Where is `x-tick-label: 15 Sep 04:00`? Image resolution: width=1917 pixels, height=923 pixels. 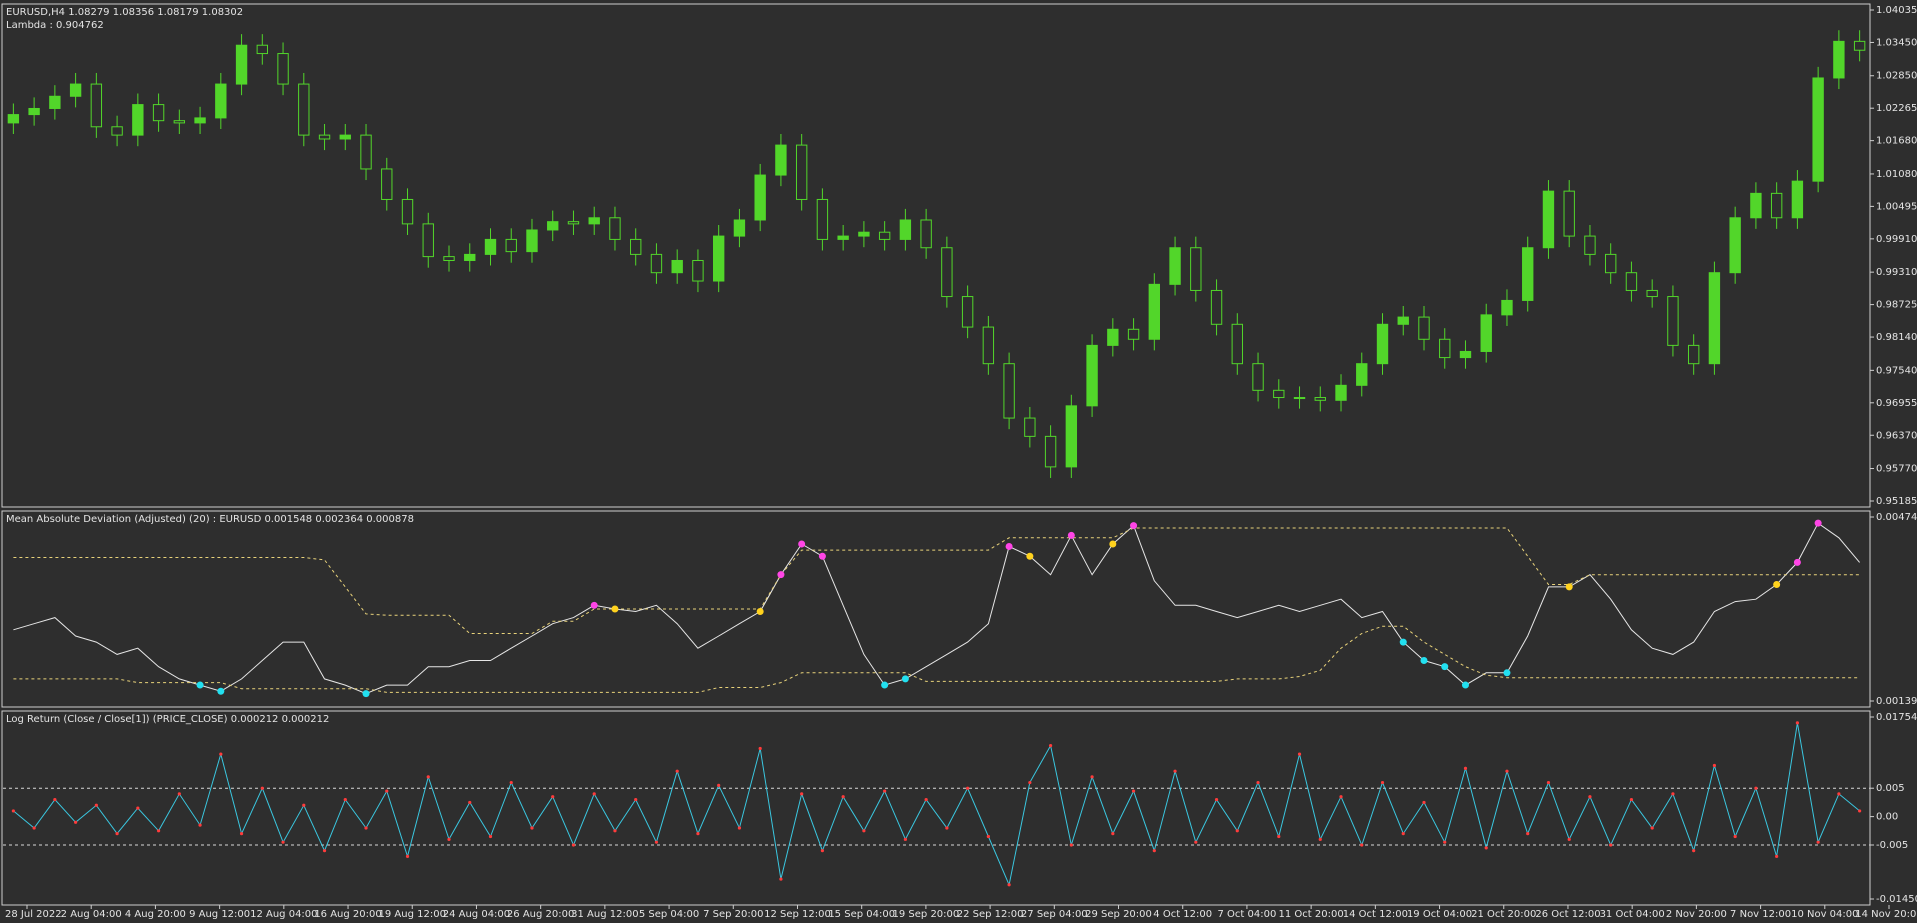
x-tick-label: 15 Sep 04:00 is located at coordinates (861, 914).